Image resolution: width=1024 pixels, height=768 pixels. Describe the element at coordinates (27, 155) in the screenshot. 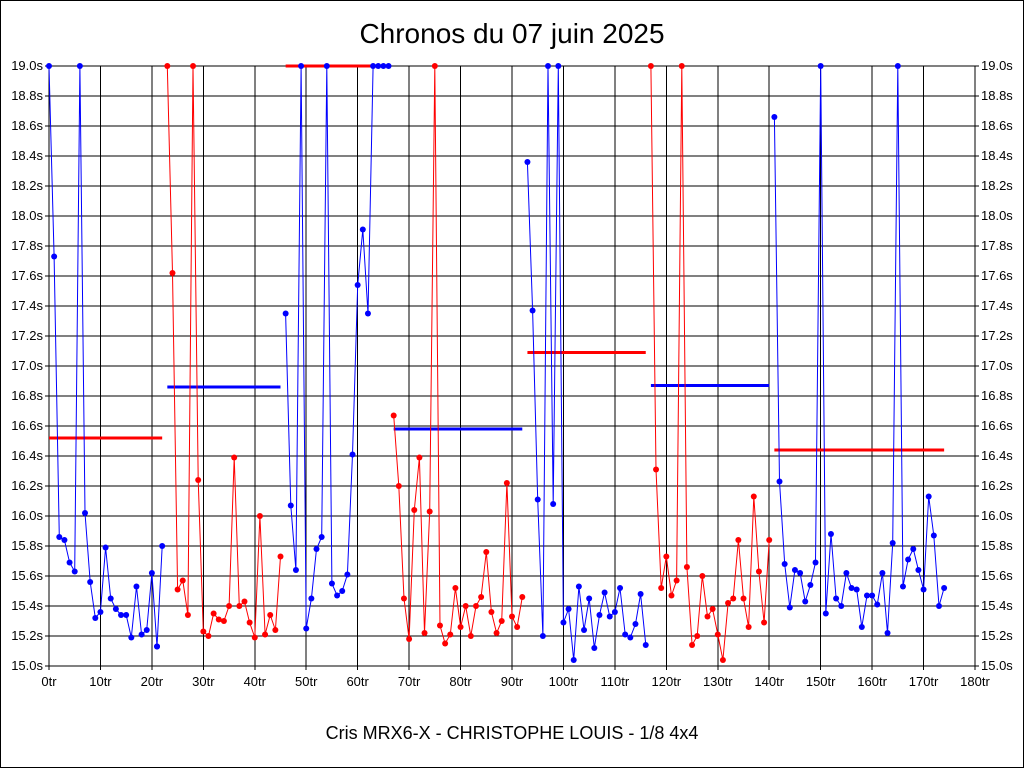

I see `y-tick-label: 18.4s` at that location.